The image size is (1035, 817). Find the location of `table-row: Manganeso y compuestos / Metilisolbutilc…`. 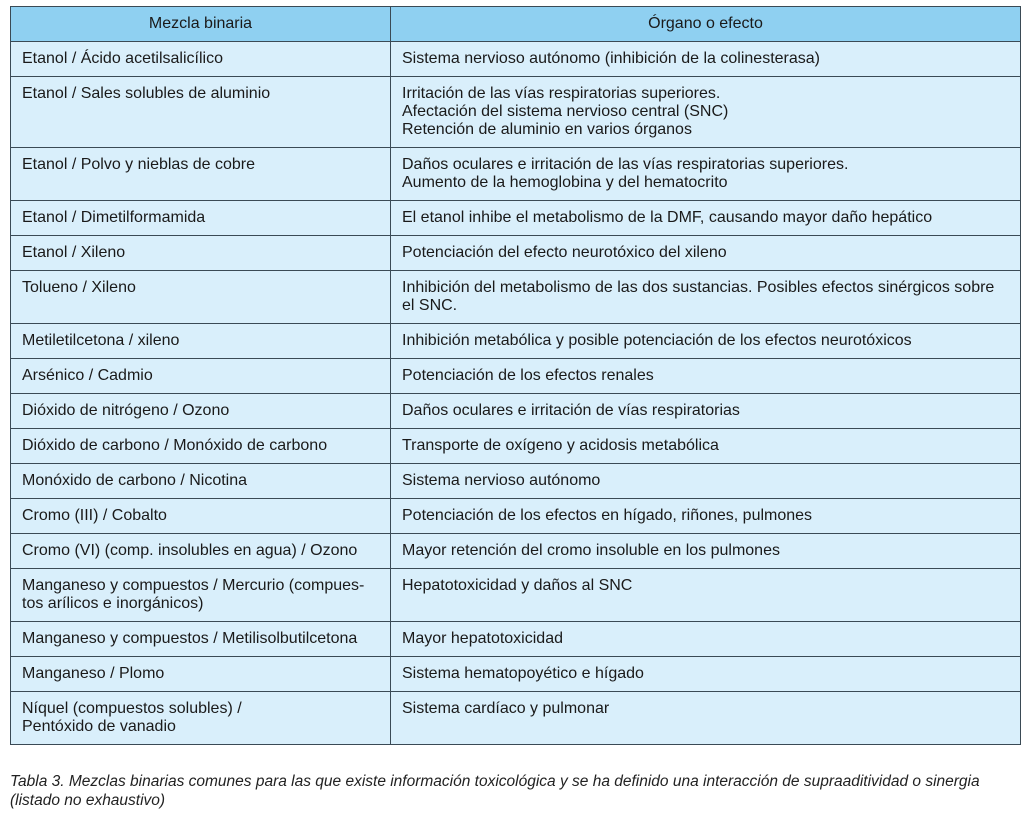

table-row: Manganeso y compuestos / Metilisolbutilc… is located at coordinates (515, 639).